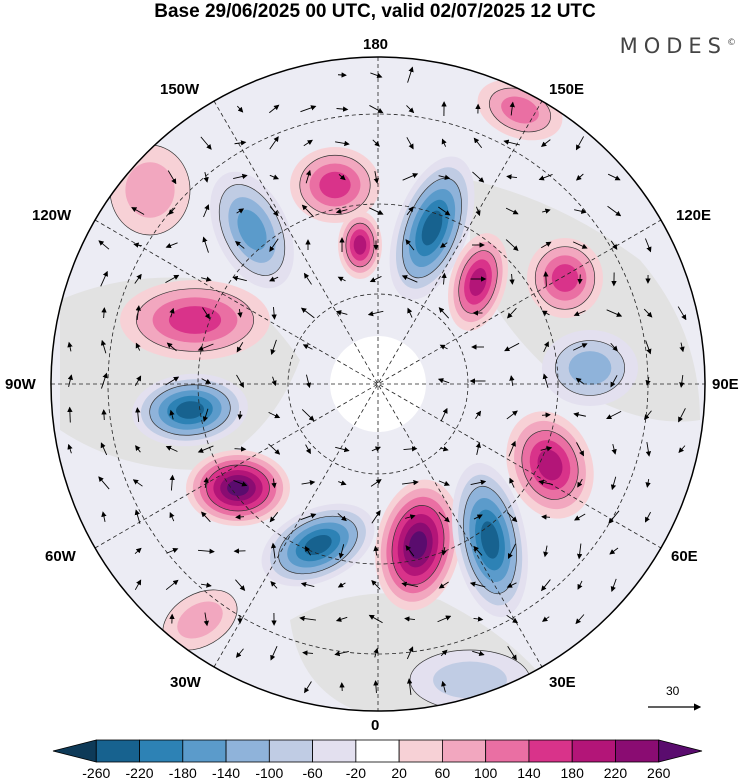 This screenshot has height=783, width=750. Describe the element at coordinates (190, 410) in the screenshot. I see `anomaly-low-90w` at that location.